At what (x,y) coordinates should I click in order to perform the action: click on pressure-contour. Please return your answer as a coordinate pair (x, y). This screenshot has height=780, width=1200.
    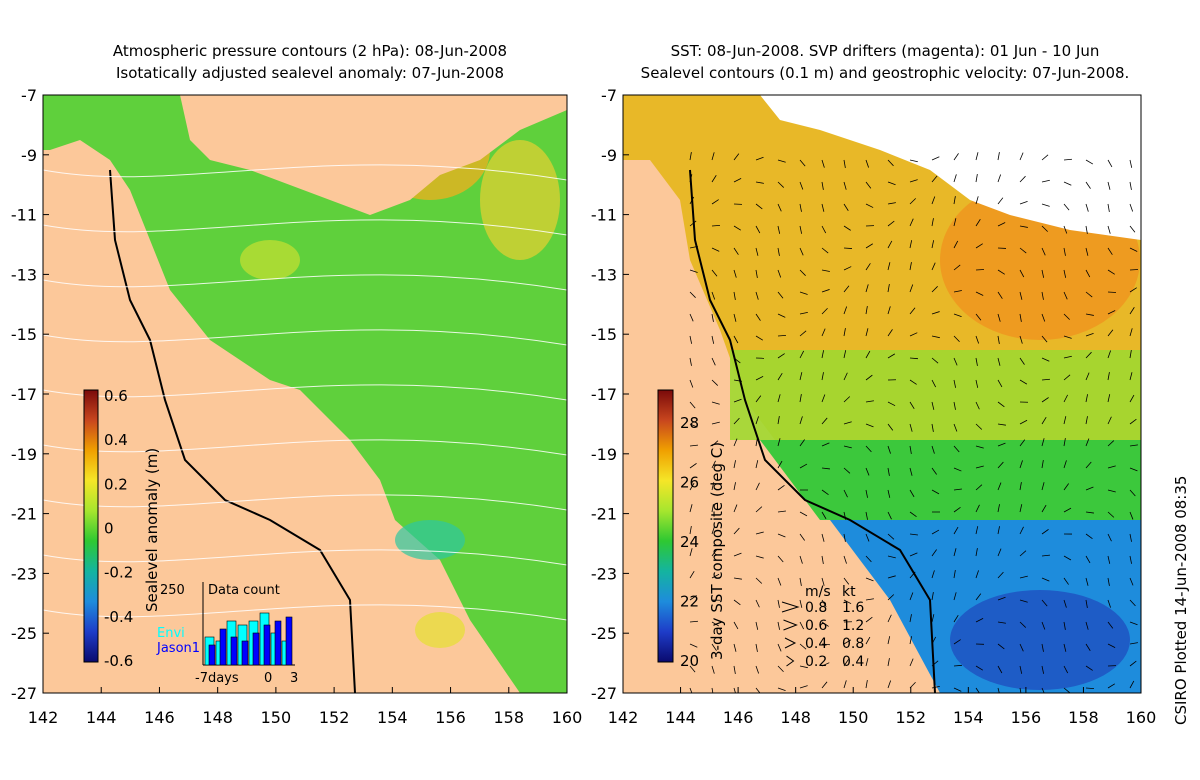
    Looking at the image, I should click on (305, 447).